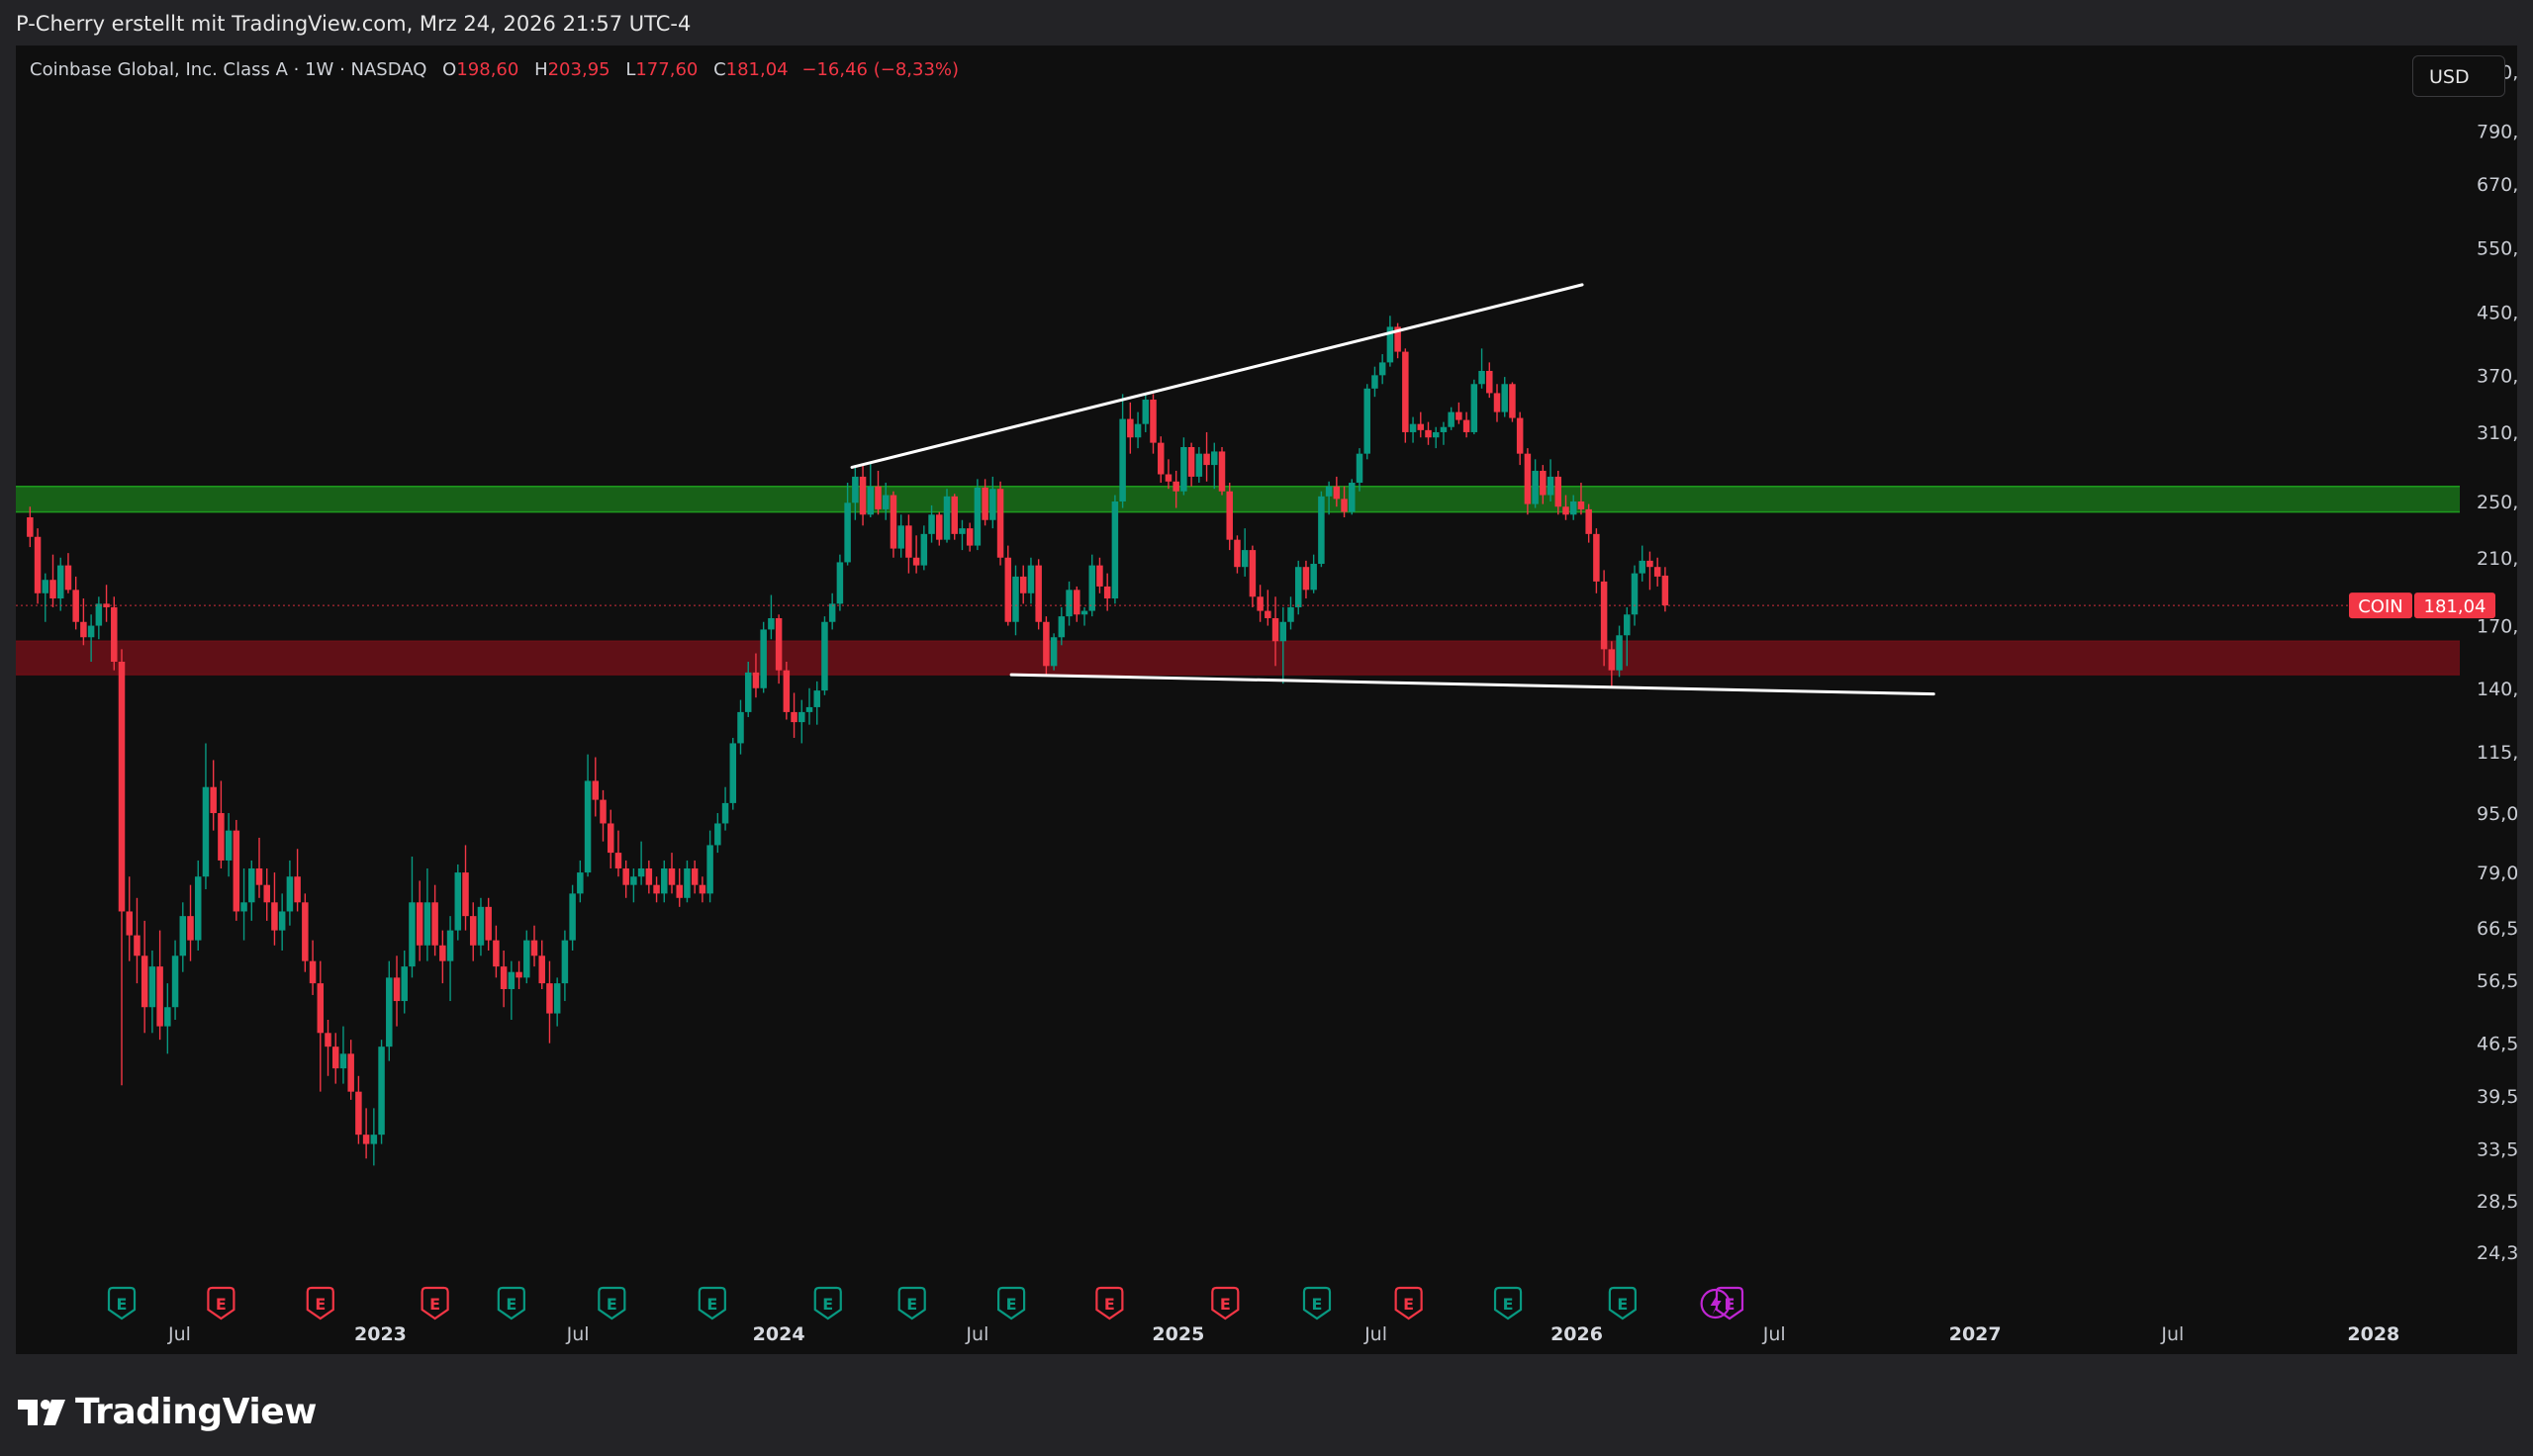 The image size is (2533, 1456). What do you see at coordinates (2459, 76) in the screenshot?
I see `currency-button: USD` at bounding box center [2459, 76].